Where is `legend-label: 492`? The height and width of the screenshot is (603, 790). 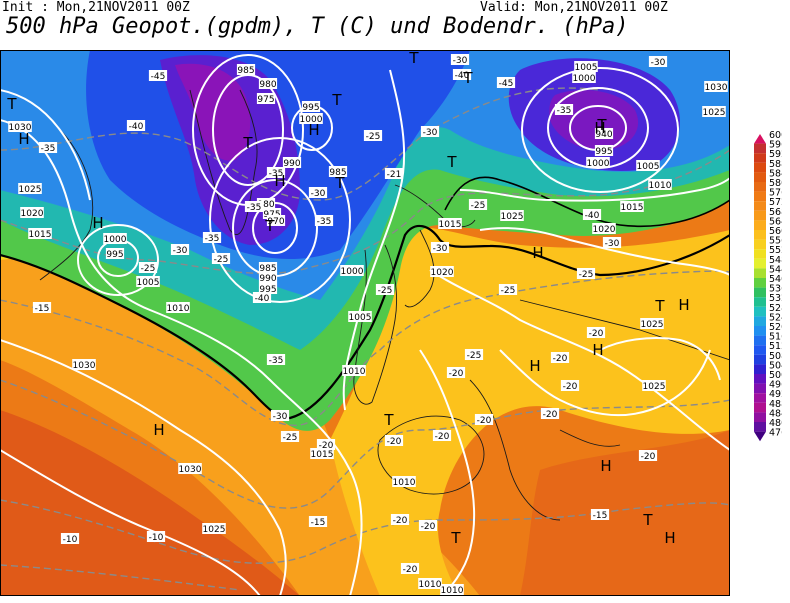 legend-label: 492 is located at coordinates (775, 394).